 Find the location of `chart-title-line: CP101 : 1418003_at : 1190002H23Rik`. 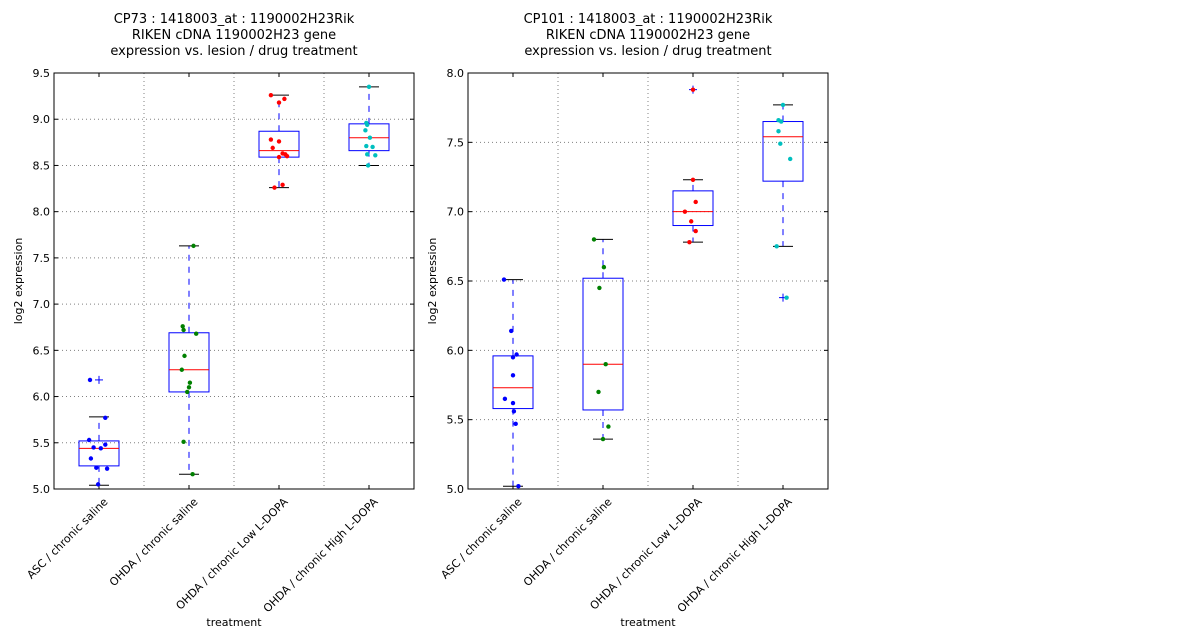

chart-title-line: CP101 : 1418003_at : 1190002H23Rik is located at coordinates (648, 19).